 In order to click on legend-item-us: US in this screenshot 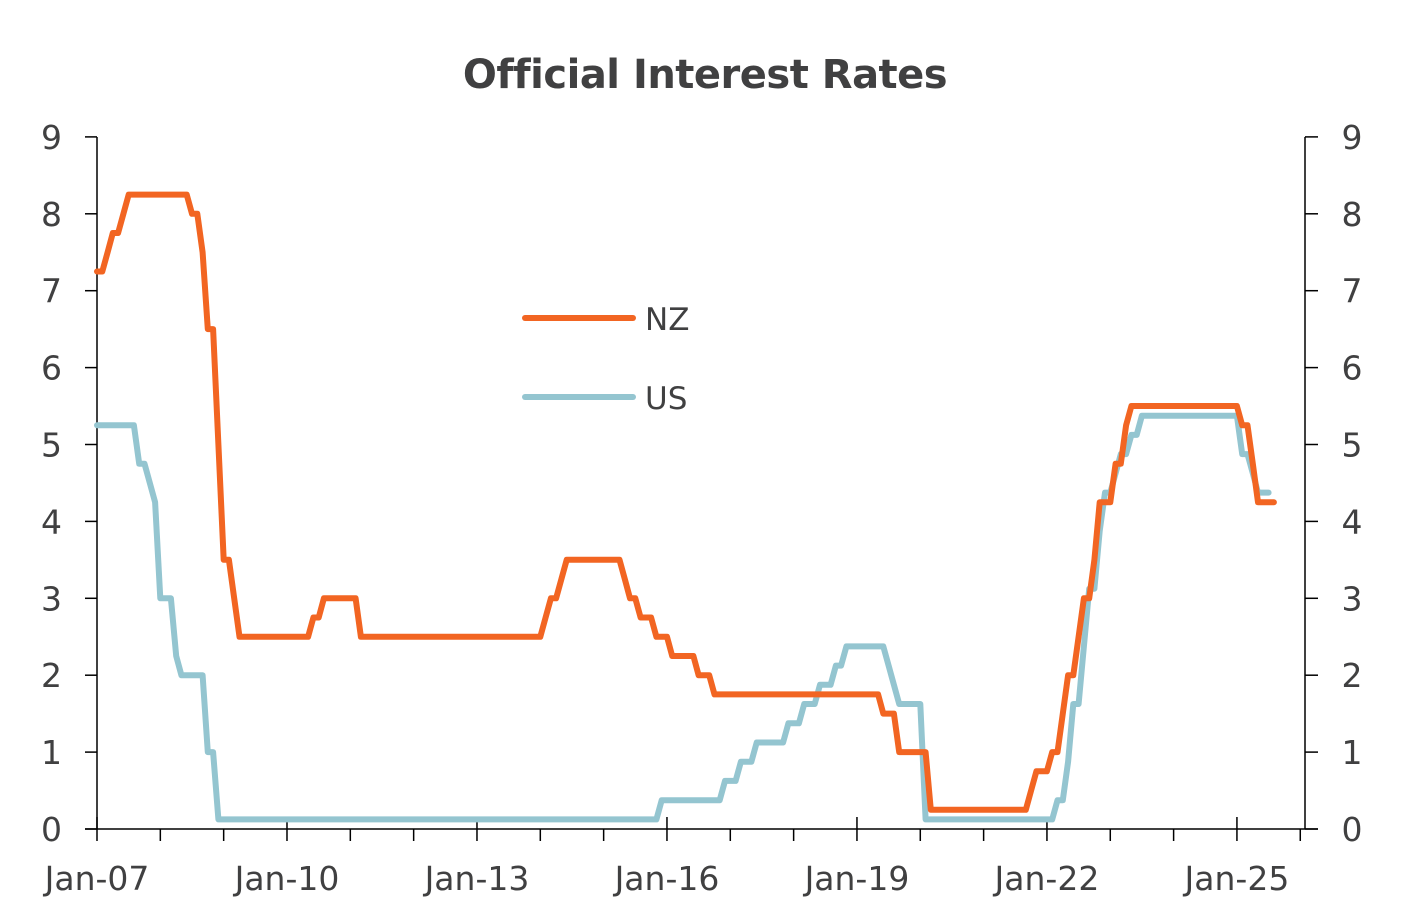, I will do `click(604, 399)`.